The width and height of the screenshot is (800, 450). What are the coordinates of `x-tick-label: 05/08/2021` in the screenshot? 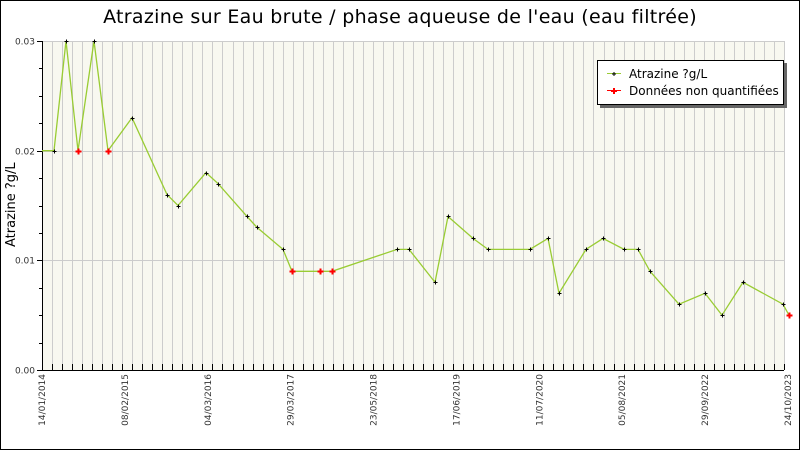 It's located at (623, 400).